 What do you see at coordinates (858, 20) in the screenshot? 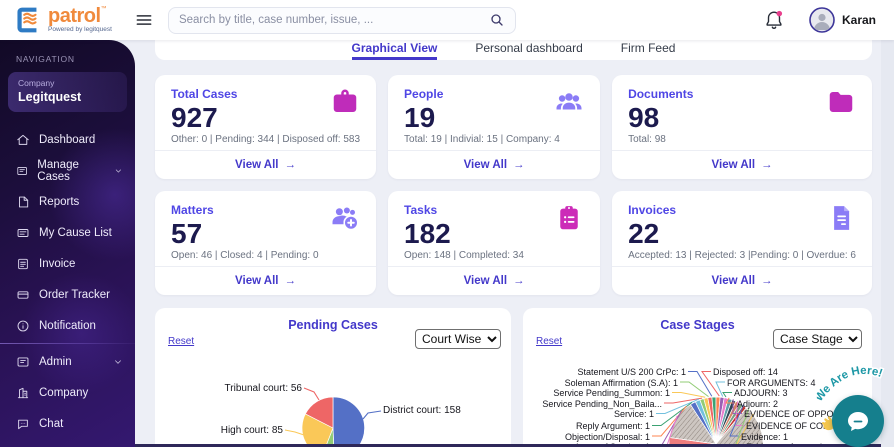
I see `user-name: Karan` at bounding box center [858, 20].